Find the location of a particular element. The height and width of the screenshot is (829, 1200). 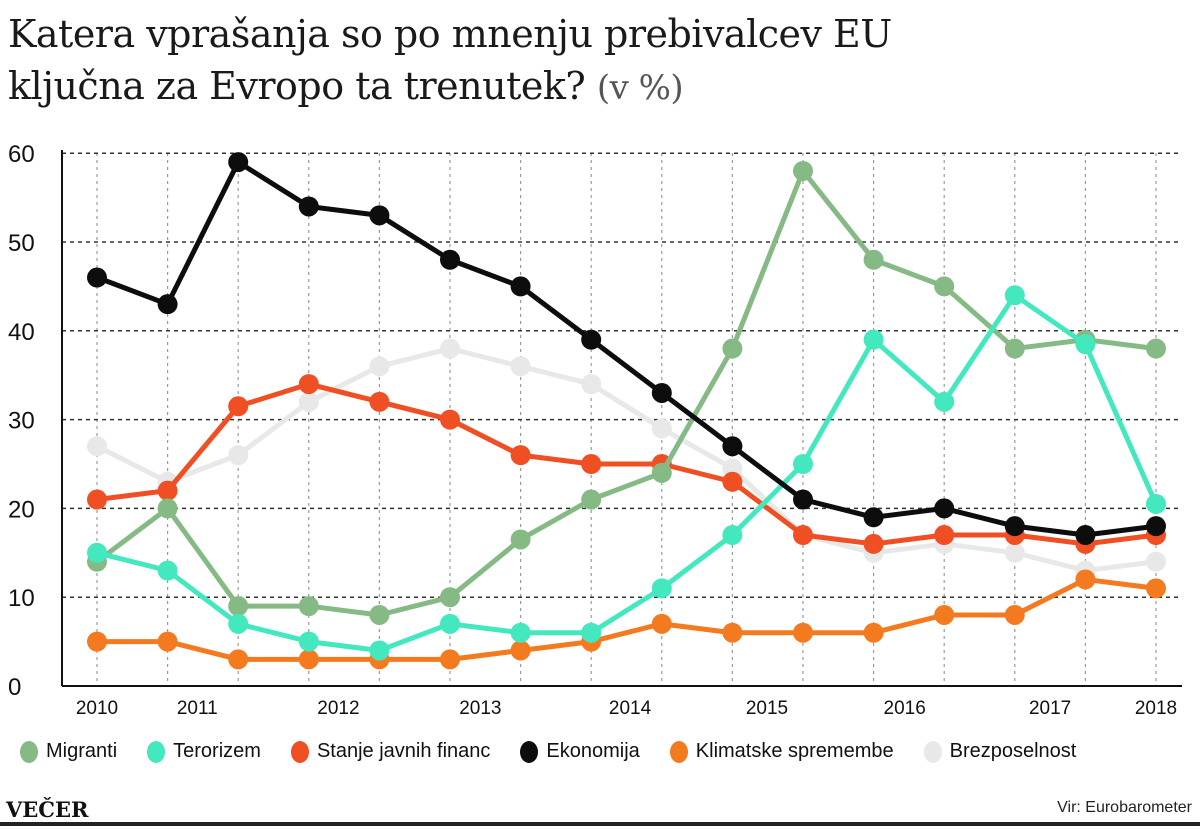

x-tick-label: 2016 is located at coordinates (905, 708).